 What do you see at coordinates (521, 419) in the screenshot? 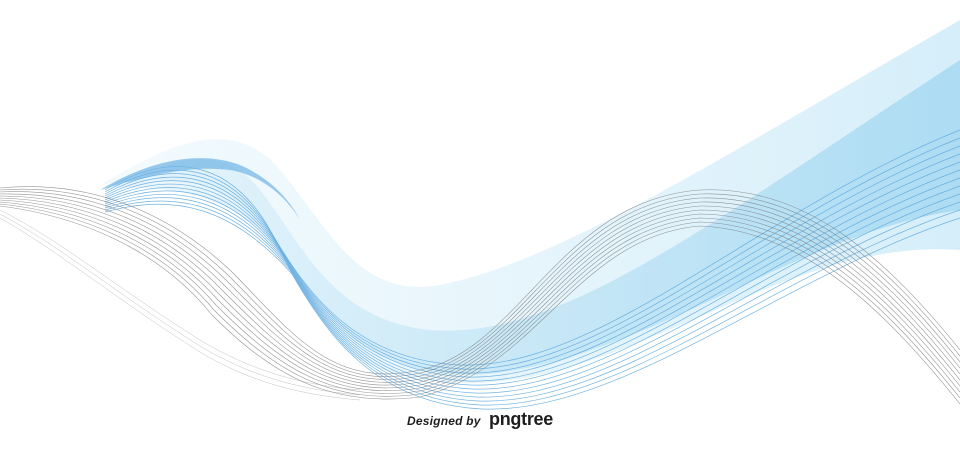
I see `watermark-brand: pngtree` at bounding box center [521, 419].